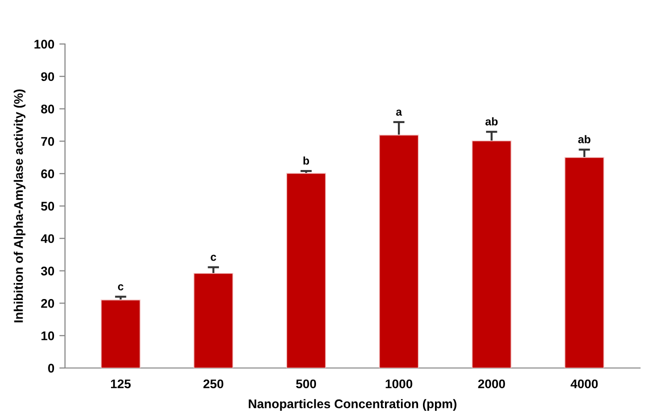 This screenshot has width=646, height=411. I want to click on x-tick-label: 250, so click(213, 383).